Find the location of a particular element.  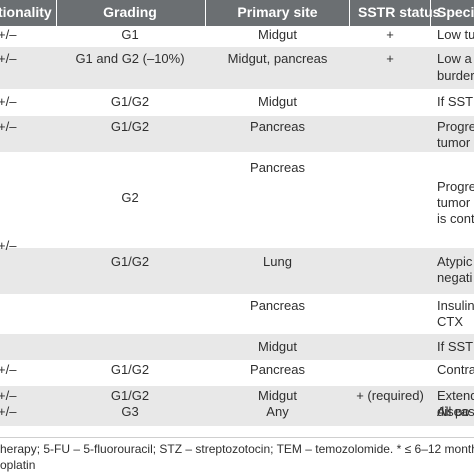

cell-primary-site: Midgut, pancreas is located at coordinates (277, 58).